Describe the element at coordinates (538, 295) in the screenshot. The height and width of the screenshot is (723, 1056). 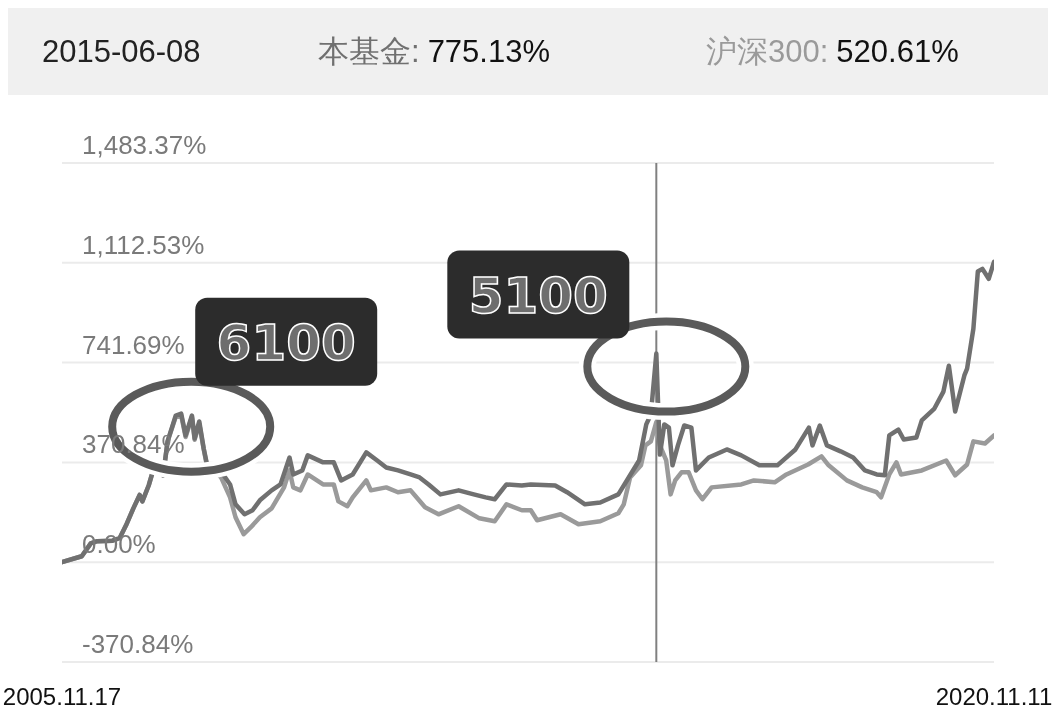
I see `annotation: 5100` at that location.